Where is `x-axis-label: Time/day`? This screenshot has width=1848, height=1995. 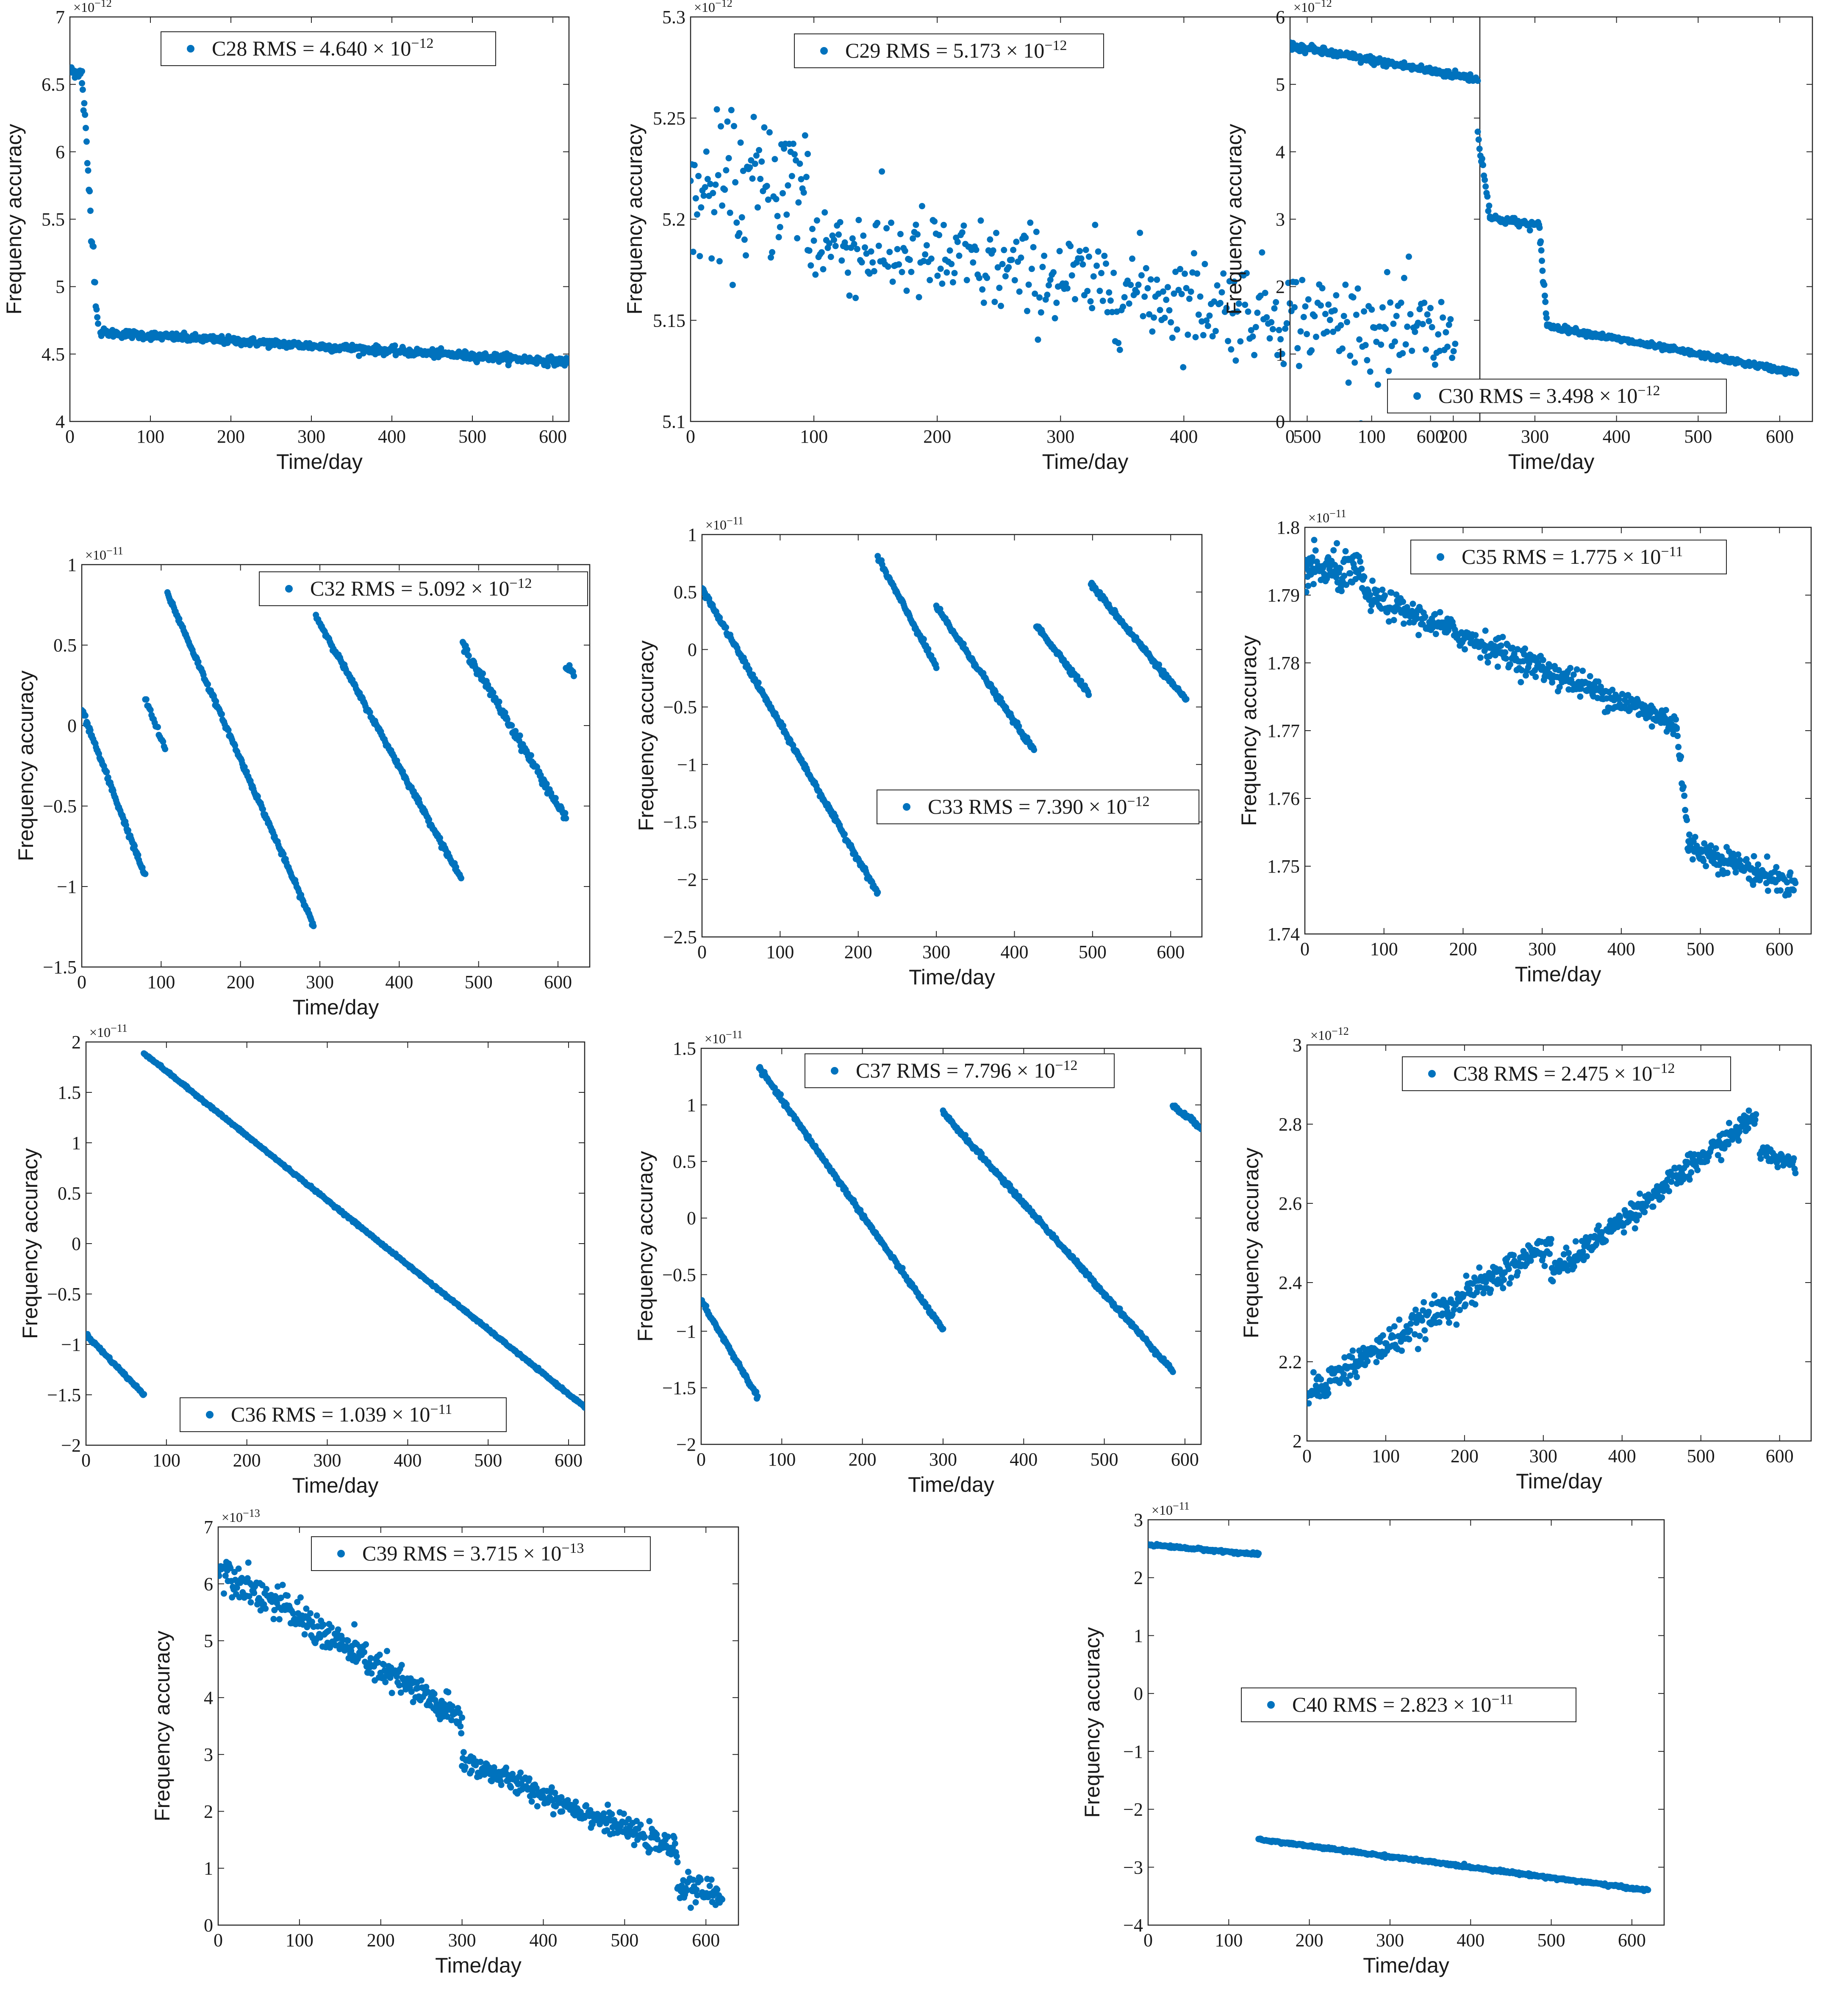
x-axis-label: Time/day is located at coordinates (336, 1485).